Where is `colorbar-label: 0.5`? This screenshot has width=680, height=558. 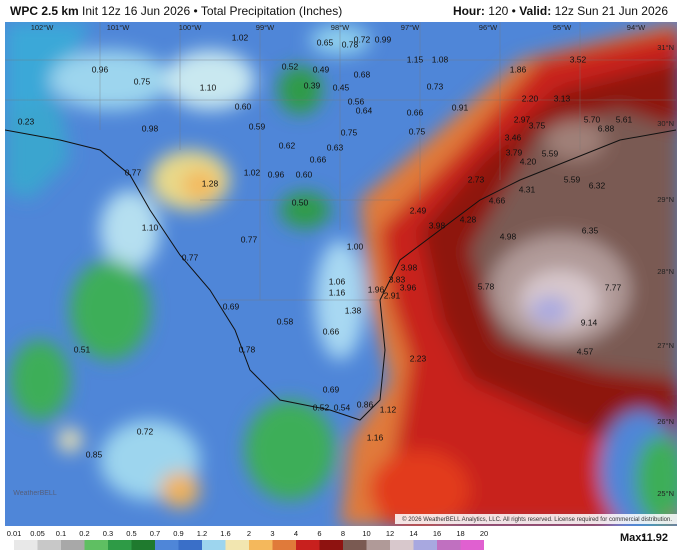
colorbar-label: 0.5 is located at coordinates (131, 533).